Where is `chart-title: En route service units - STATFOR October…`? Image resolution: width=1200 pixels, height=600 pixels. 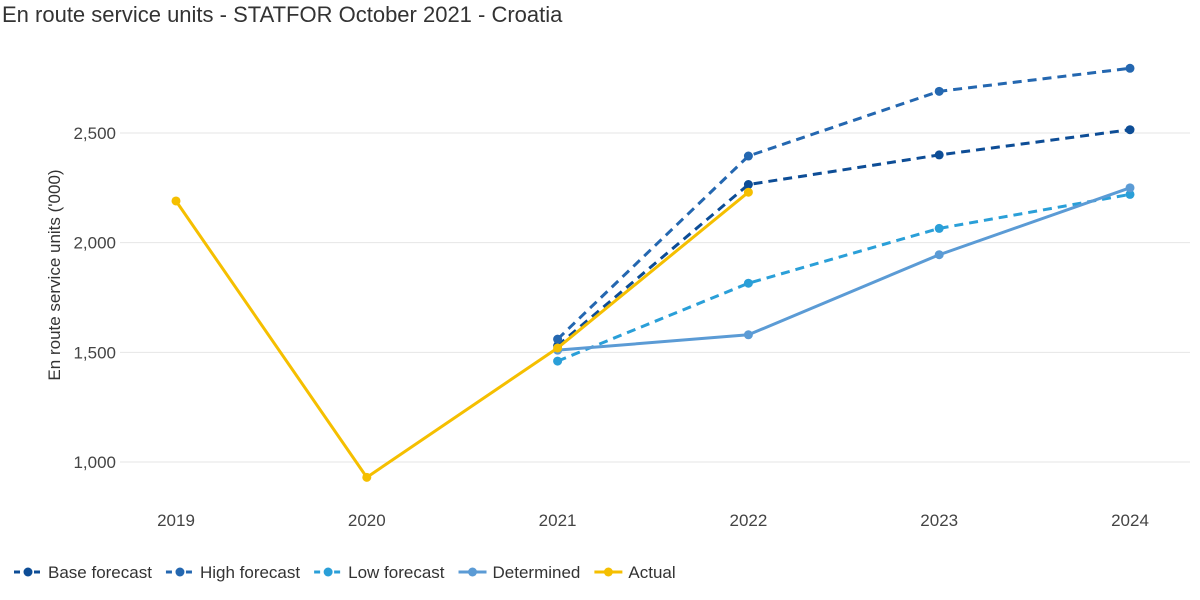 chart-title: En route service units - STATFOR October… is located at coordinates (282, 14).